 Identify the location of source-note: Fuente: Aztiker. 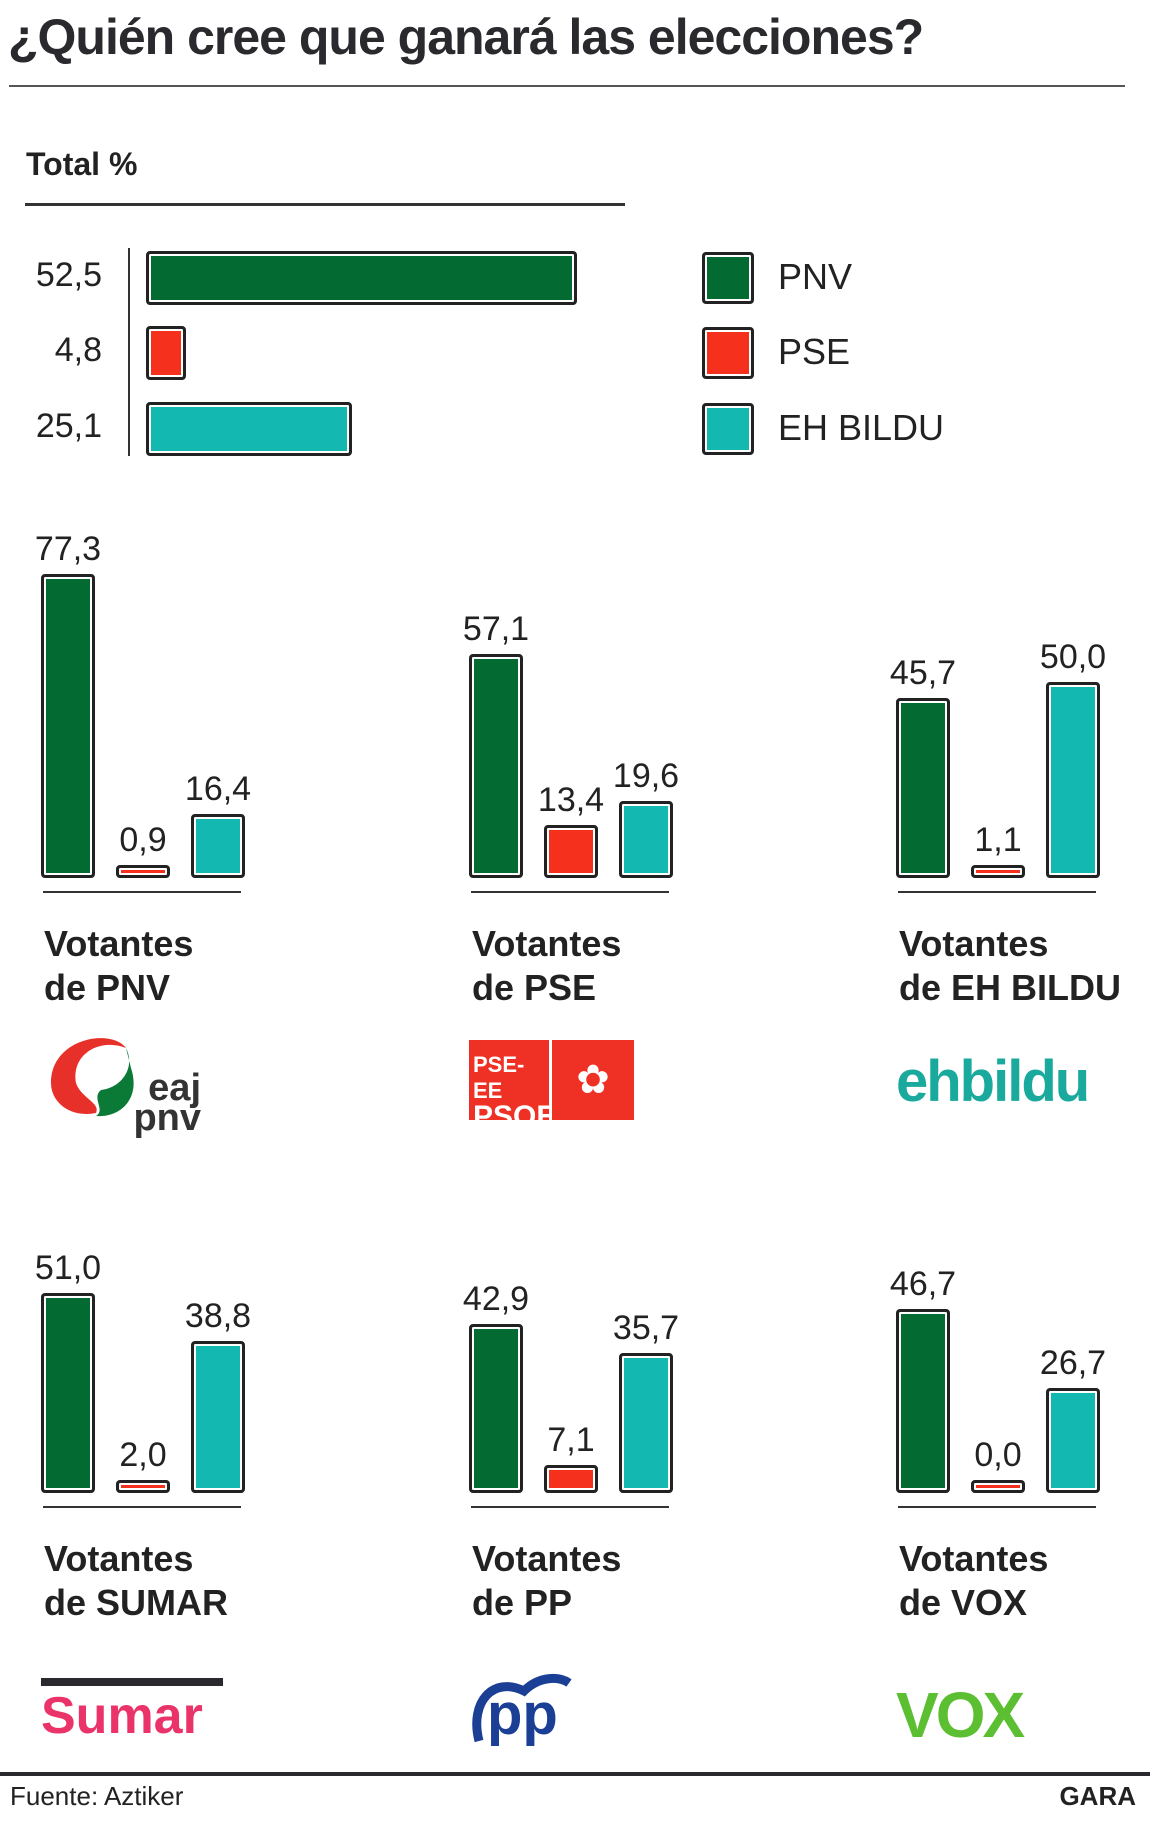
(97, 1796).